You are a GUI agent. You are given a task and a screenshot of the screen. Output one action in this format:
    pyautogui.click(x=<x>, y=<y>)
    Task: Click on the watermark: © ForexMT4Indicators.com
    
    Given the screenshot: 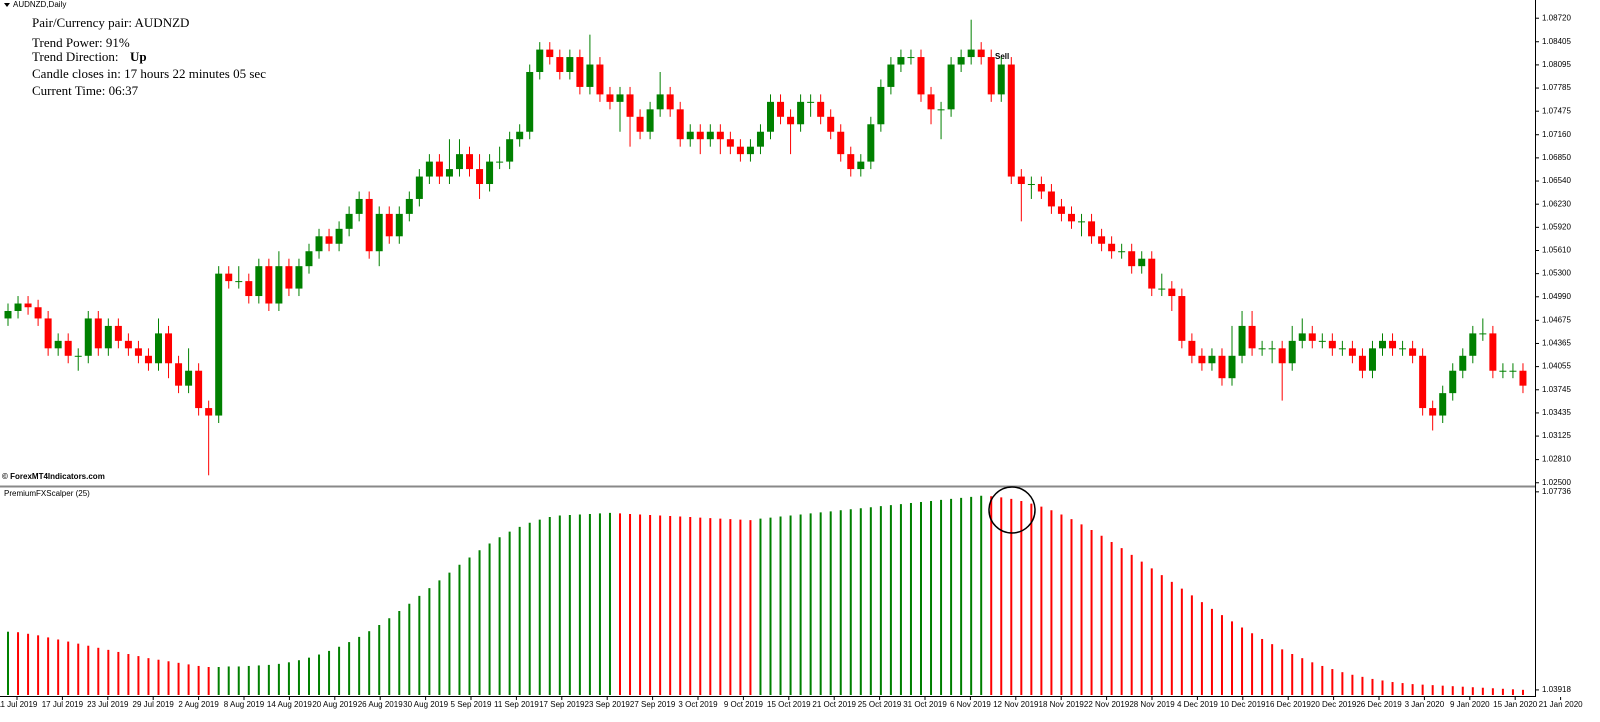 What is the action you would take?
    pyautogui.click(x=53, y=476)
    